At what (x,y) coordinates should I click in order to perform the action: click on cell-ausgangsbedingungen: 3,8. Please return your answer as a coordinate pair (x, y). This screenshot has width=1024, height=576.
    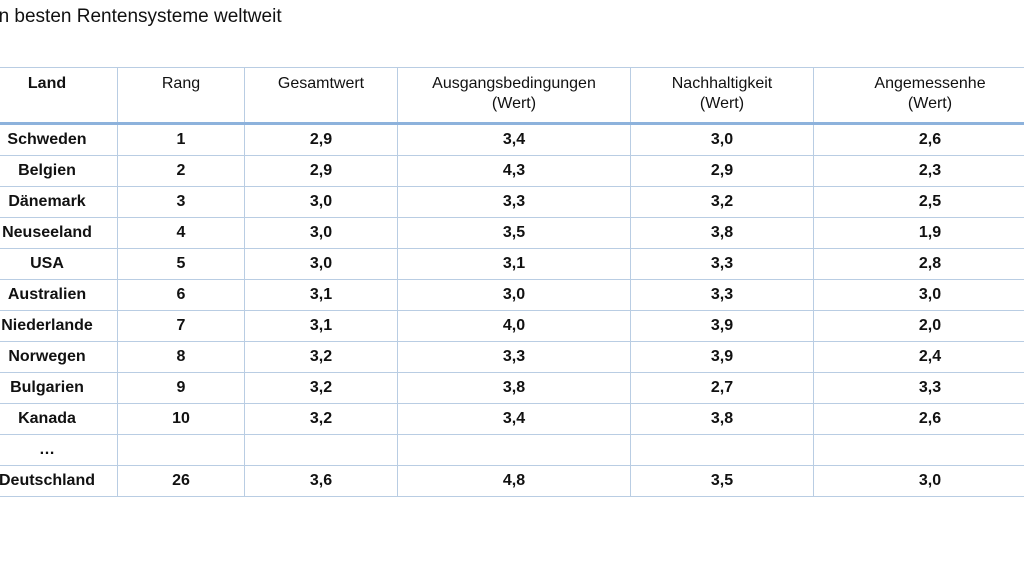
    Looking at the image, I should click on (514, 388).